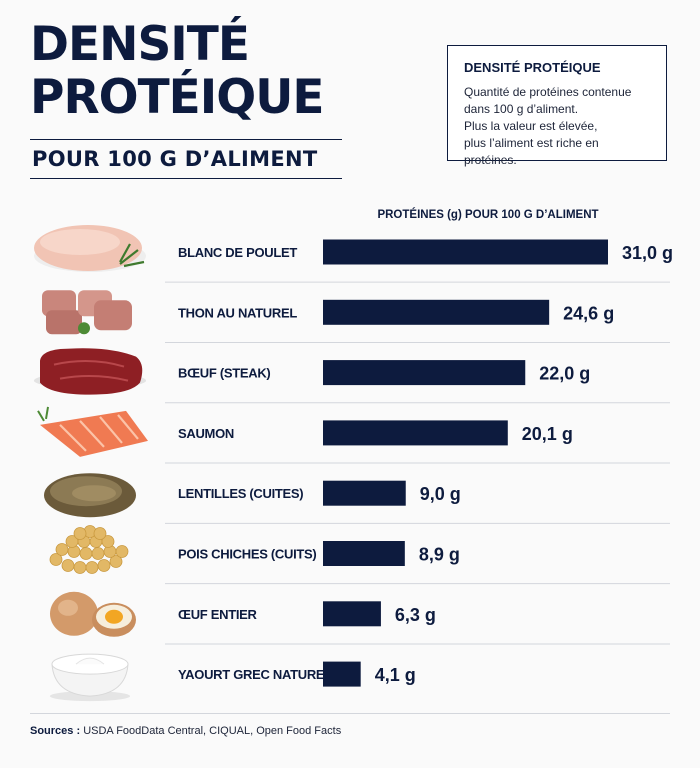 The image size is (700, 768). What do you see at coordinates (224, 373) in the screenshot?
I see `category-label: BŒUF (STEAK)` at bounding box center [224, 373].